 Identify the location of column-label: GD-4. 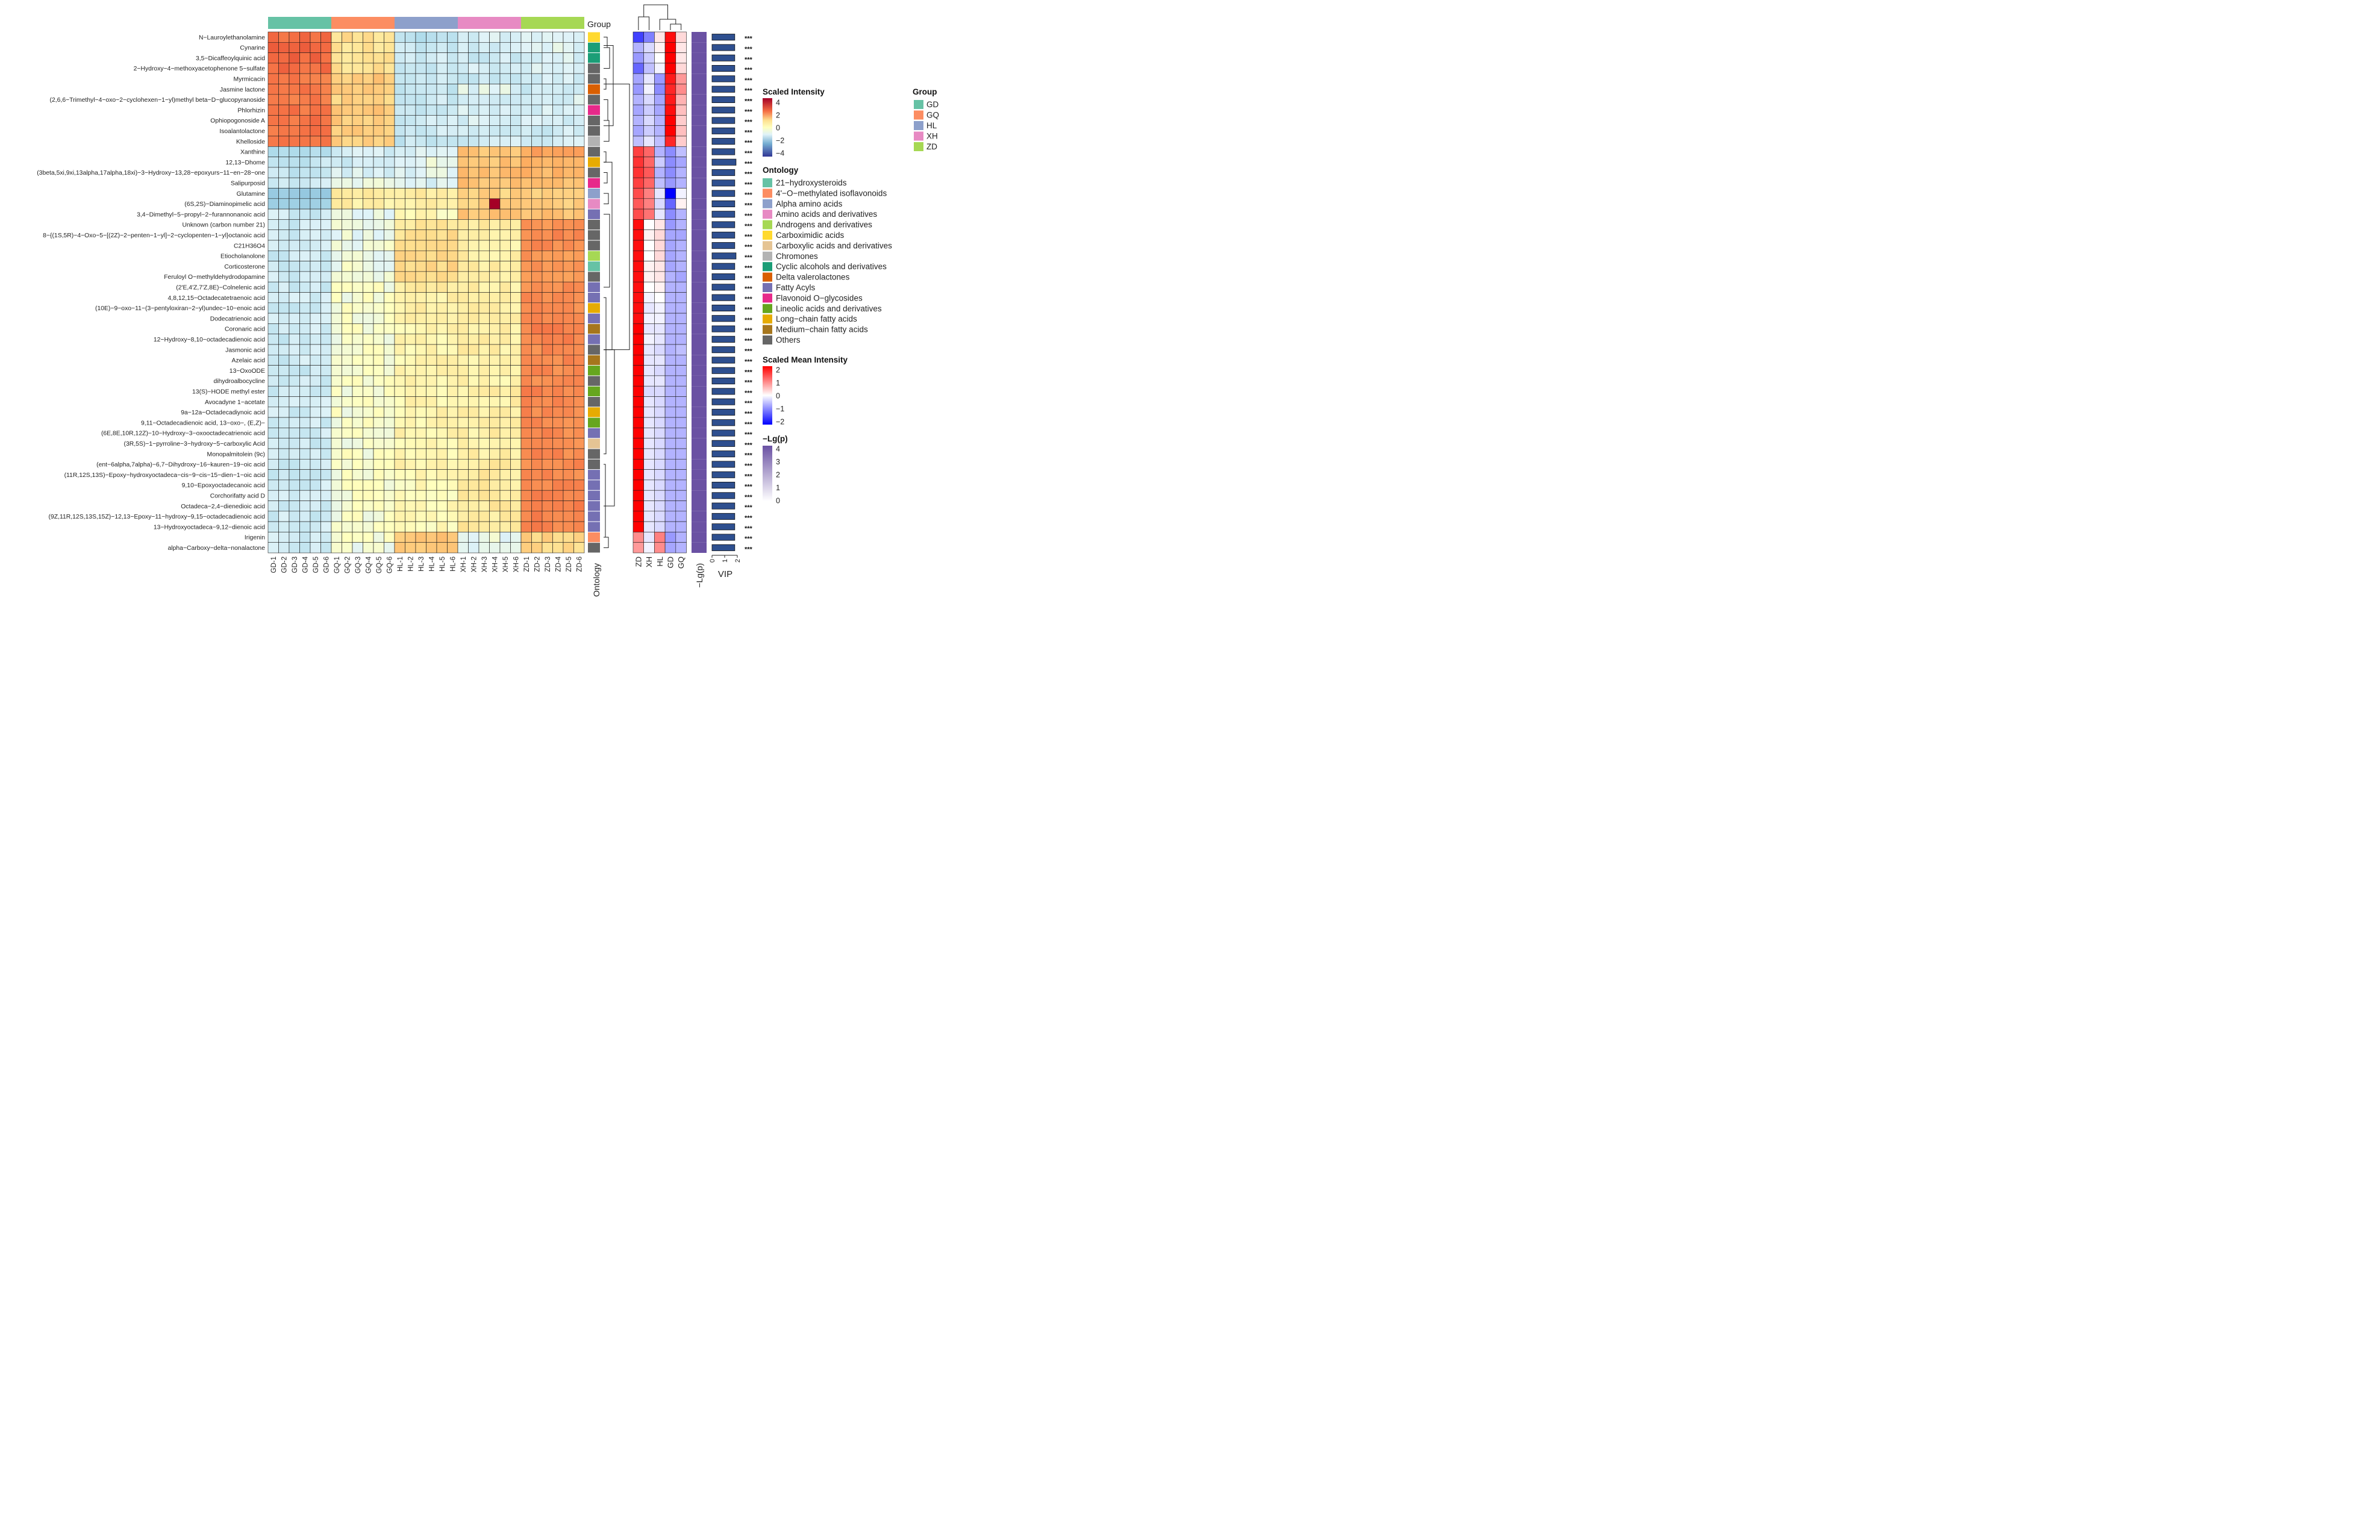
(305, 564).